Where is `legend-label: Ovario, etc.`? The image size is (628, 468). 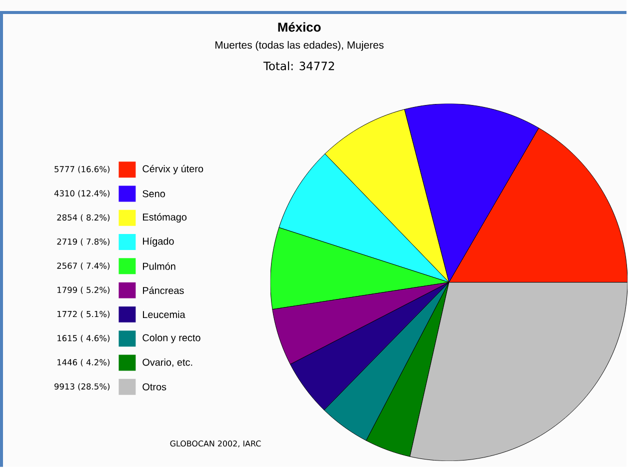 legend-label: Ovario, etc. is located at coordinates (167, 362).